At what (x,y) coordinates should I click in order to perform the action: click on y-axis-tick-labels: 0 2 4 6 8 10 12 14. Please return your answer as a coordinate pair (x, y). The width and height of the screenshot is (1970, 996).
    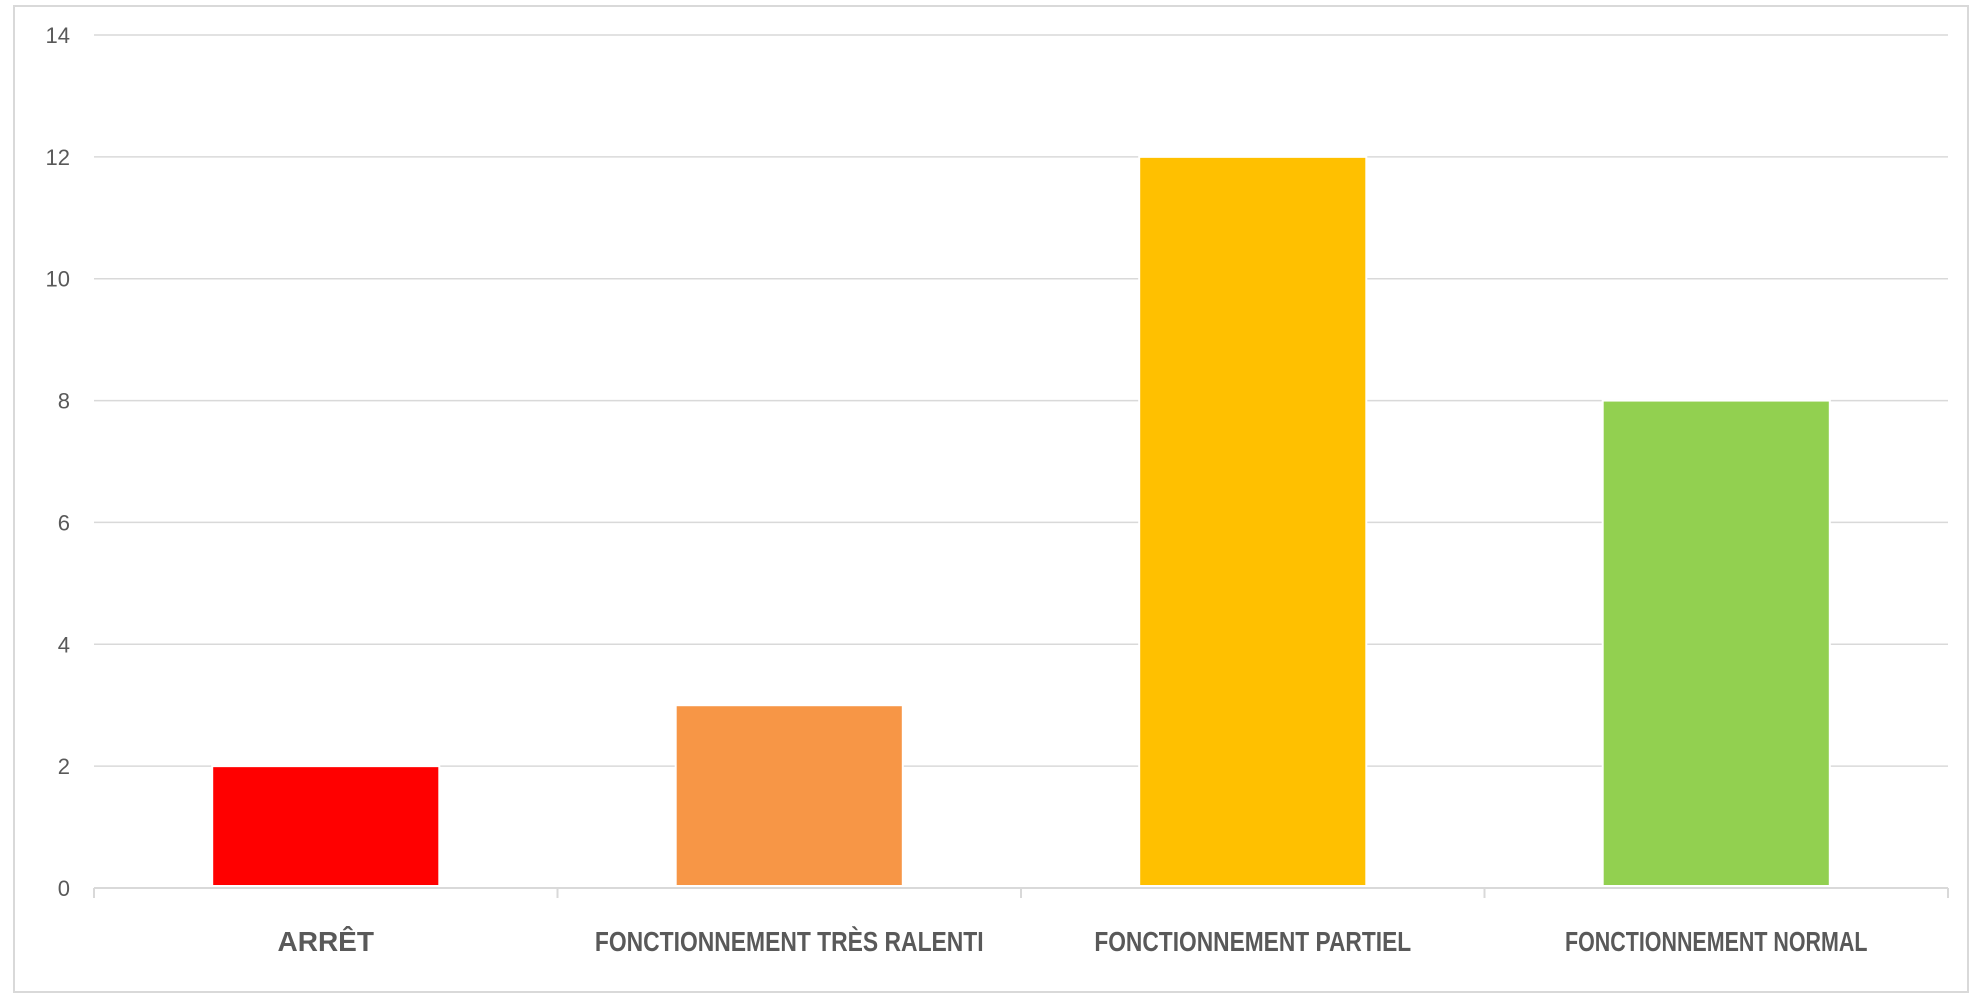
    Looking at the image, I should click on (58, 462).